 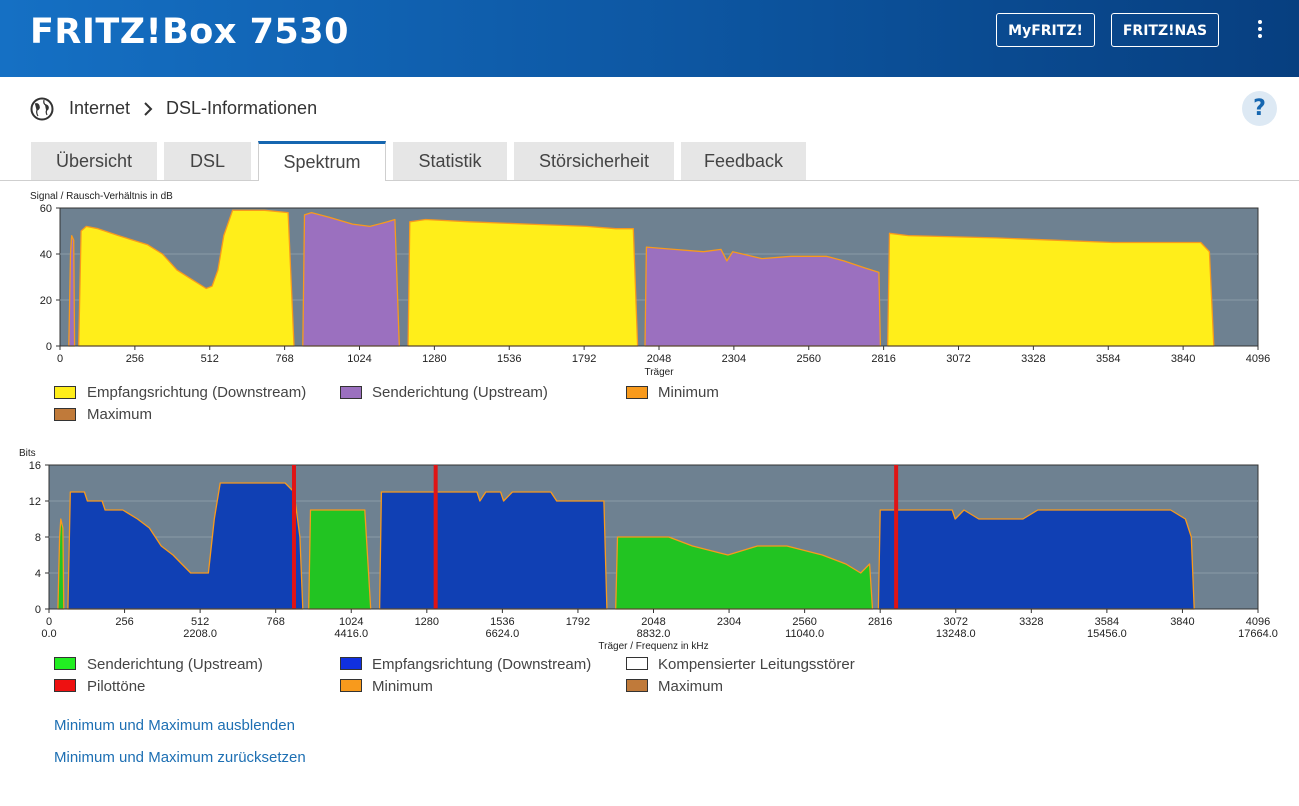 What do you see at coordinates (46, 255) in the screenshot?
I see `y-tick-label: 40` at bounding box center [46, 255].